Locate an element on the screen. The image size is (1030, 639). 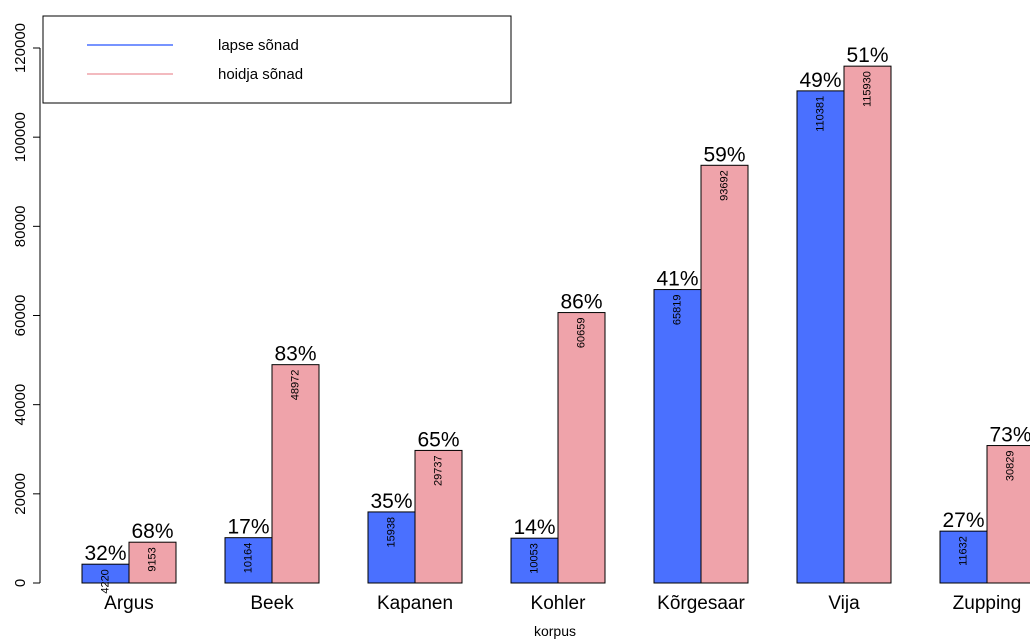
percent-label: 65% is located at coordinates (438, 439).